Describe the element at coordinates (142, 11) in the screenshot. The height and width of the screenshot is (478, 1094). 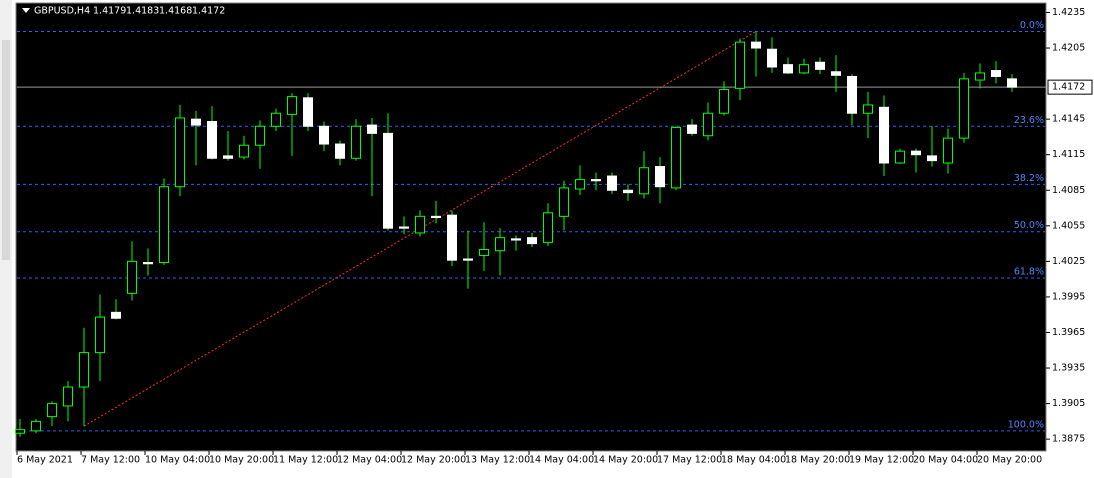
I see `ohlc-high: 1.4183` at that location.